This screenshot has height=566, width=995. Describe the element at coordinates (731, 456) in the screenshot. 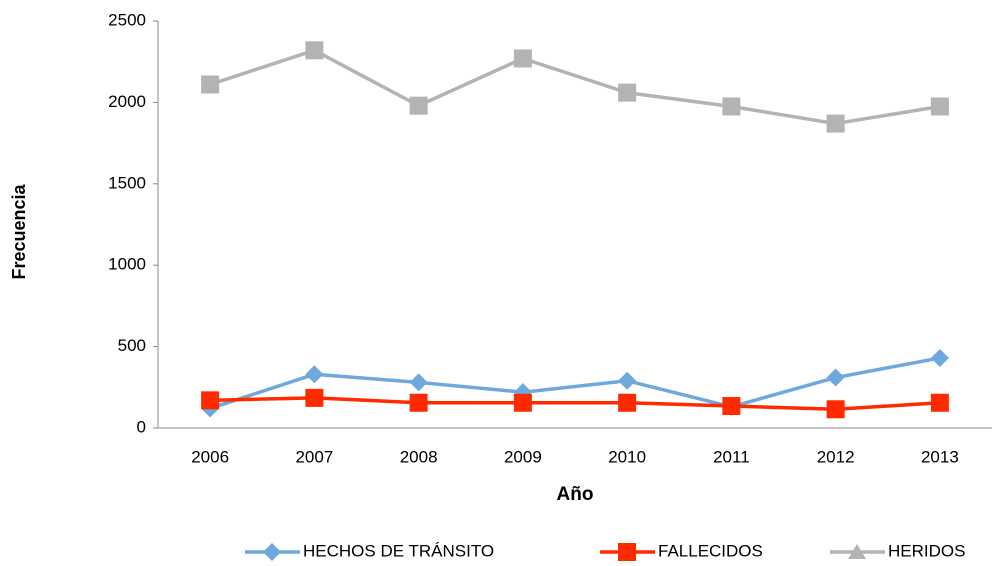

I see `x-tick-label: 2011` at that location.